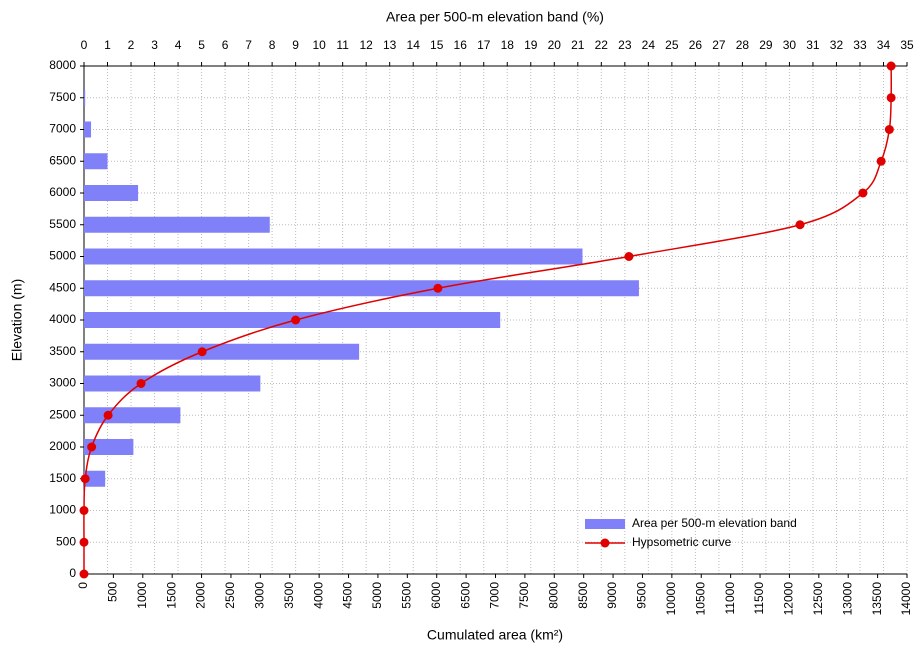 The width and height of the screenshot is (916, 648). Describe the element at coordinates (818, 599) in the screenshot. I see `bottom-tick-label: 12500` at that location.